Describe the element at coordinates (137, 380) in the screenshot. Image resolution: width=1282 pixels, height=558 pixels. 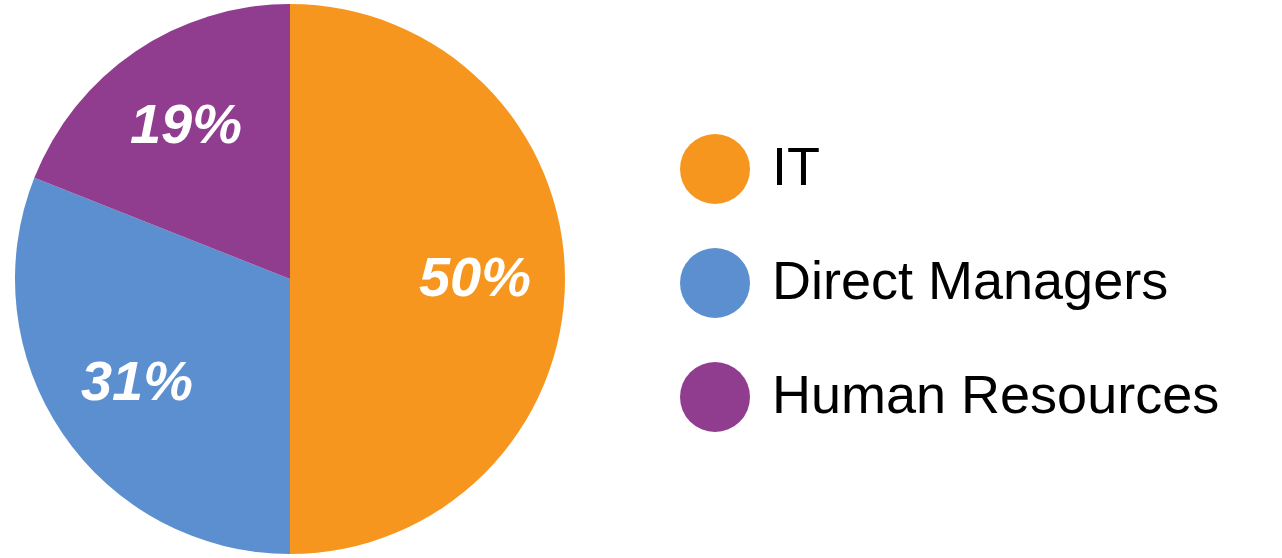
I see `data-label: 31%` at that location.